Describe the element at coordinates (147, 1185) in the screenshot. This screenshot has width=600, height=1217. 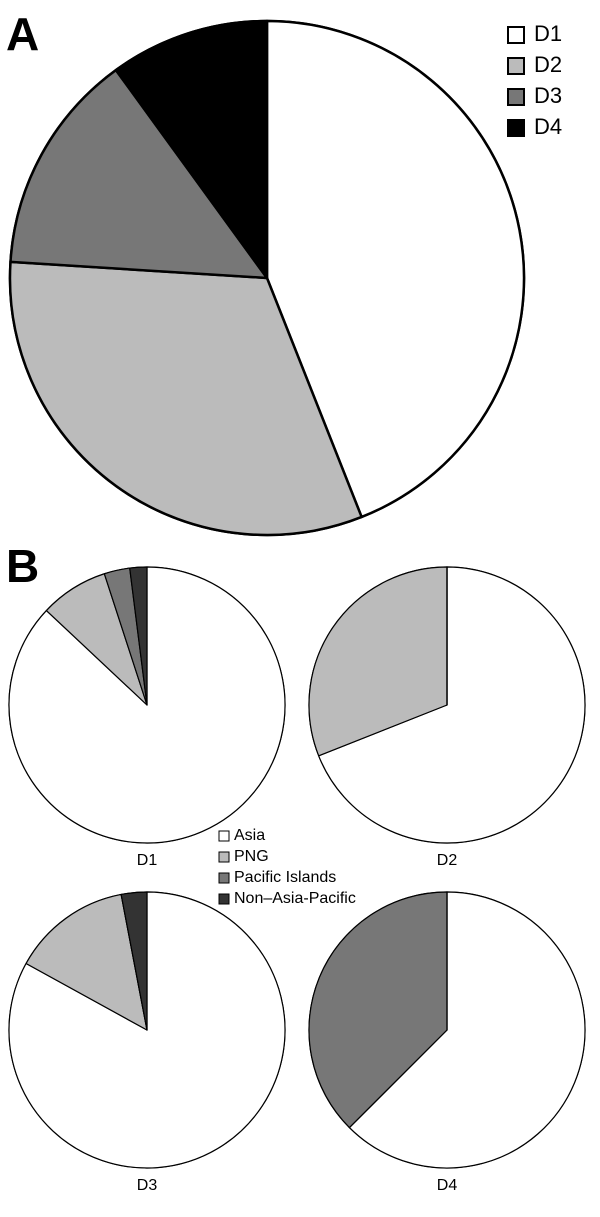
I see `pie-title: D3` at that location.